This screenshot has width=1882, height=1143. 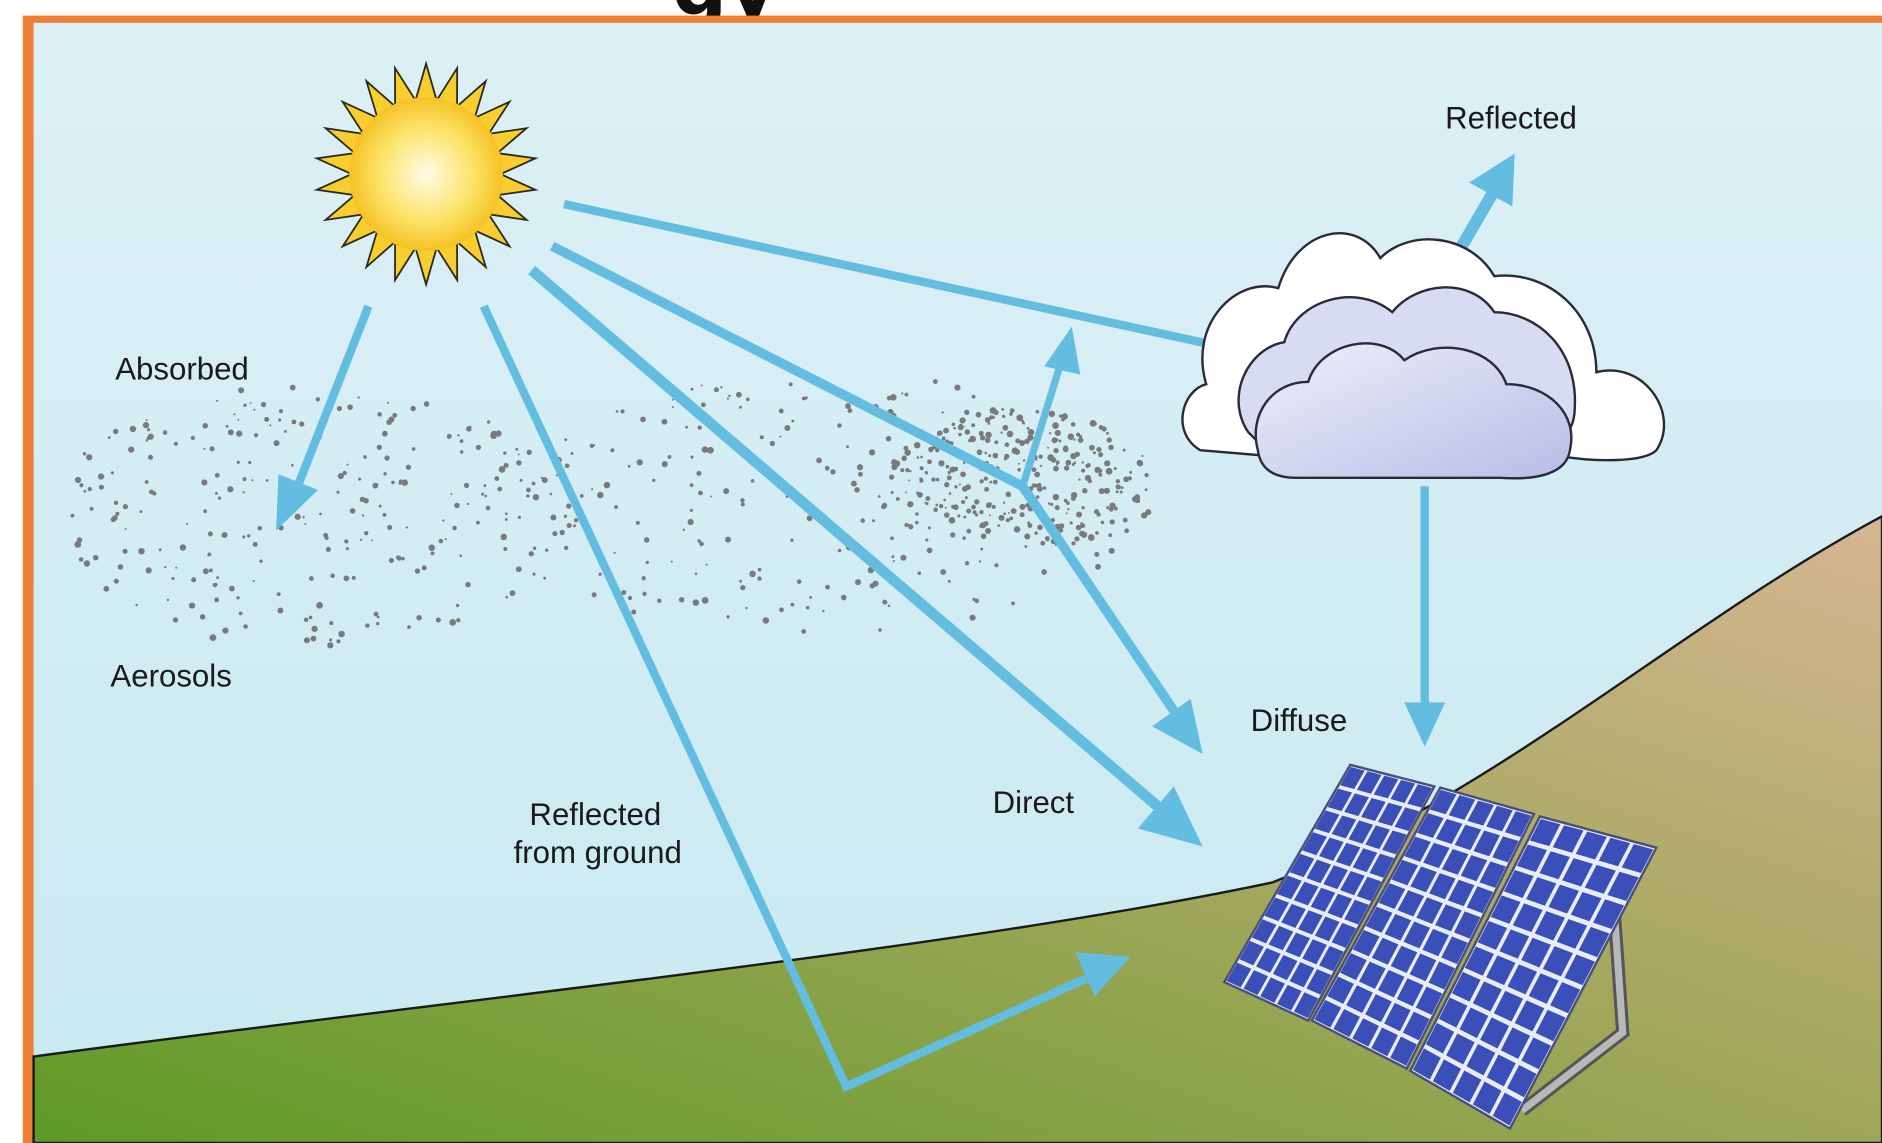 I want to click on label: Direct, so click(x=1034, y=802).